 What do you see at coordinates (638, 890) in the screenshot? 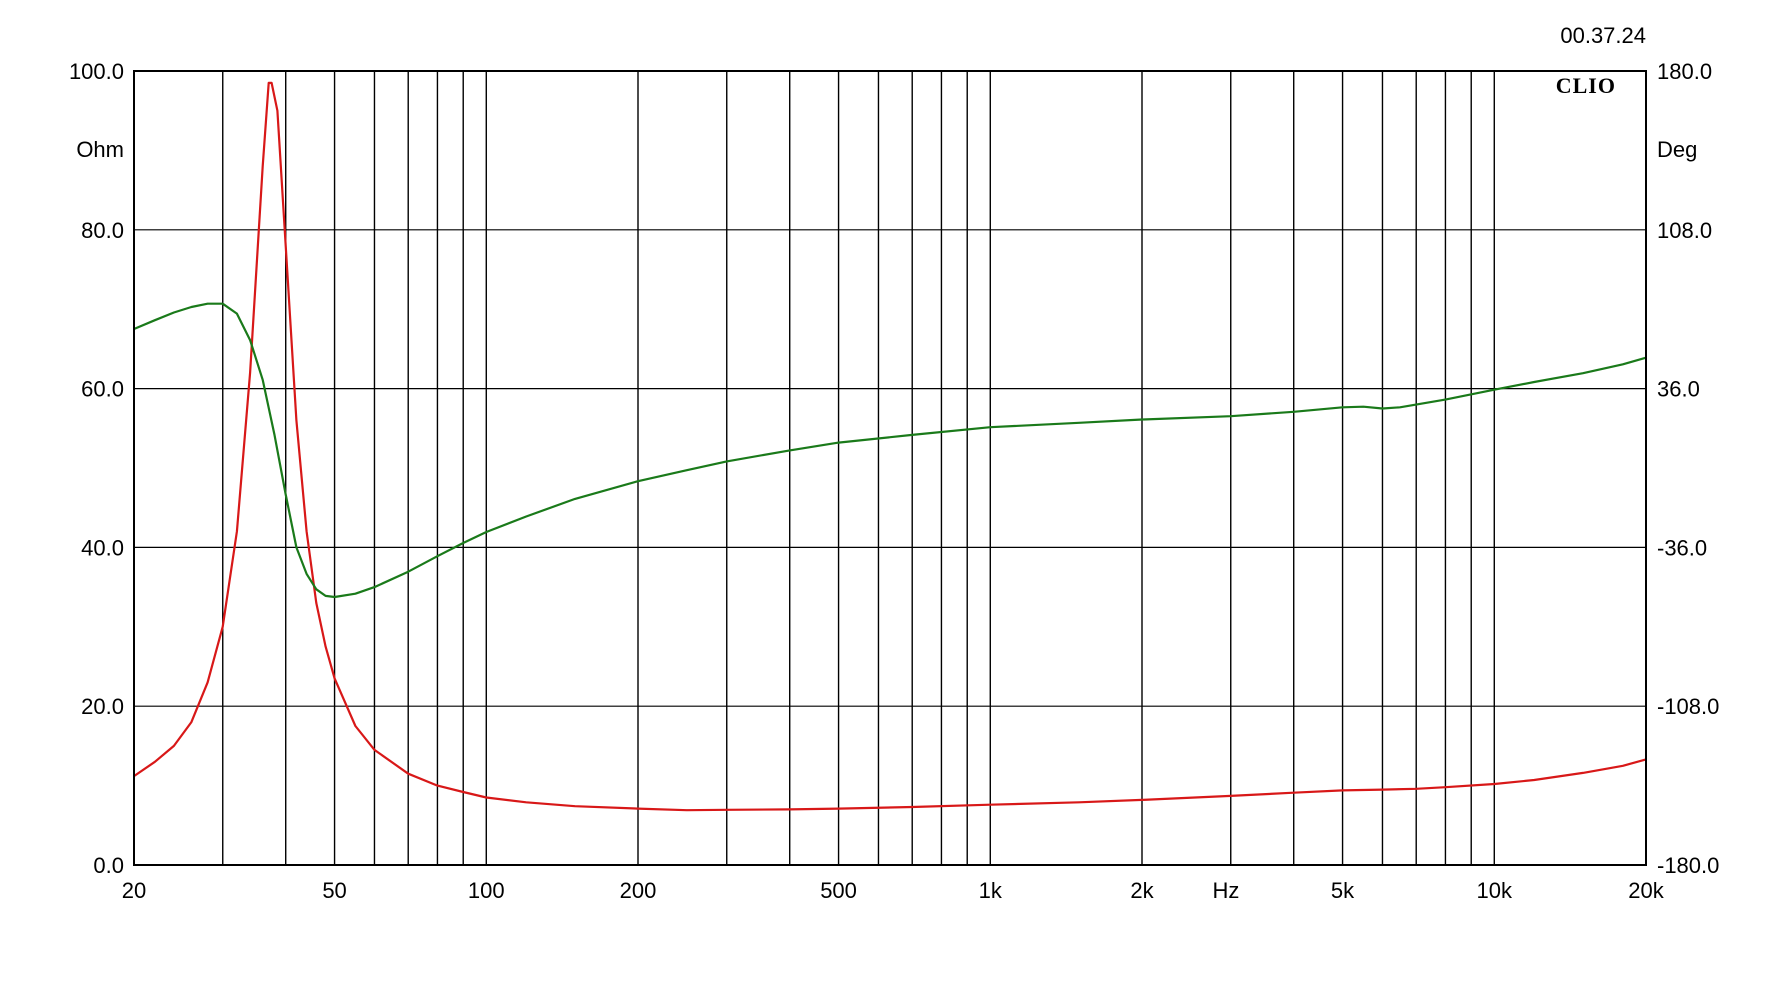
I see `x-tick-label: 200` at bounding box center [638, 890].